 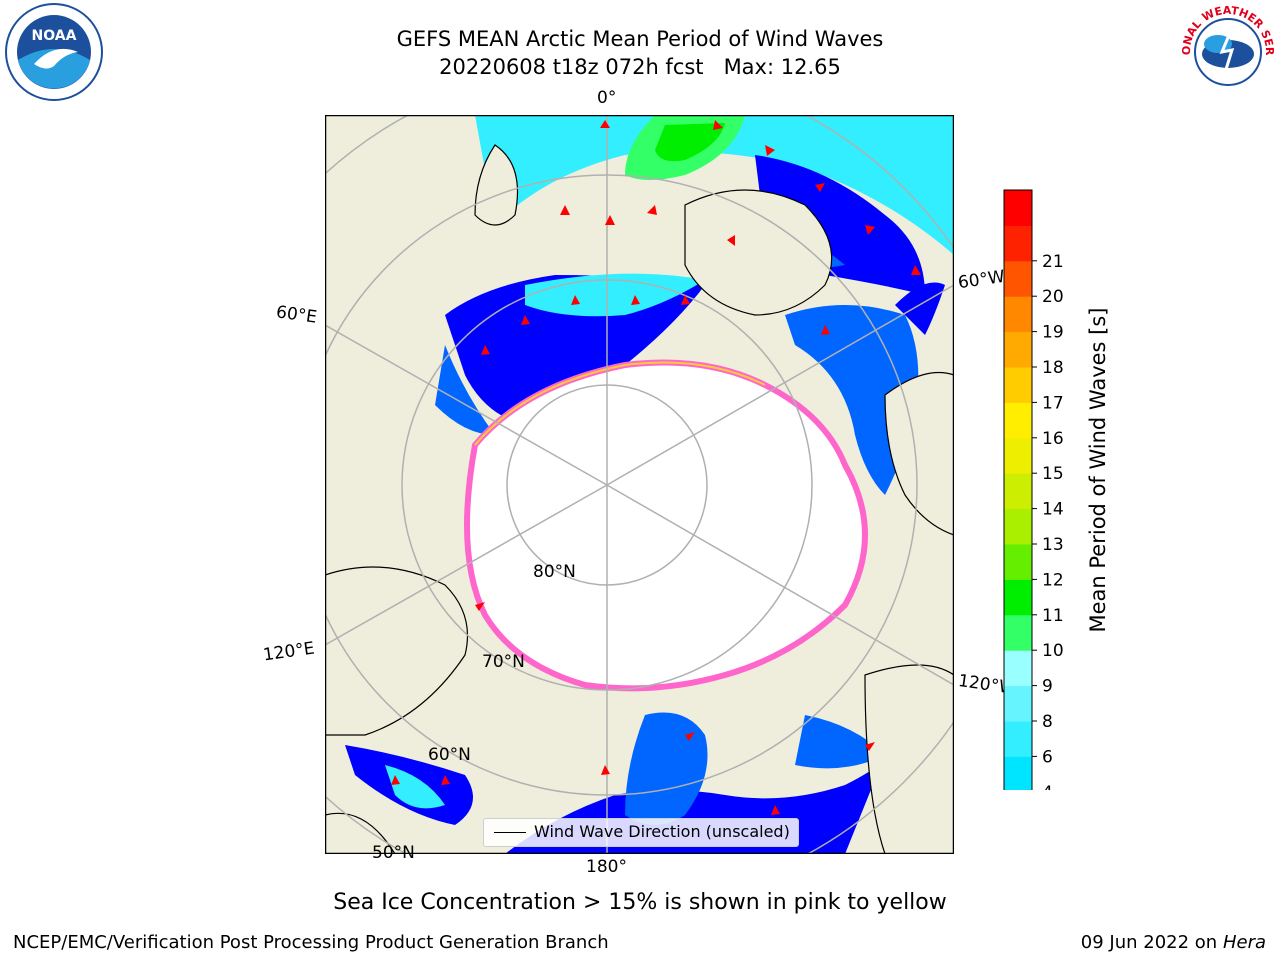 What do you see at coordinates (449, 755) in the screenshot?
I see `lat-label-60n: 60°N` at bounding box center [449, 755].